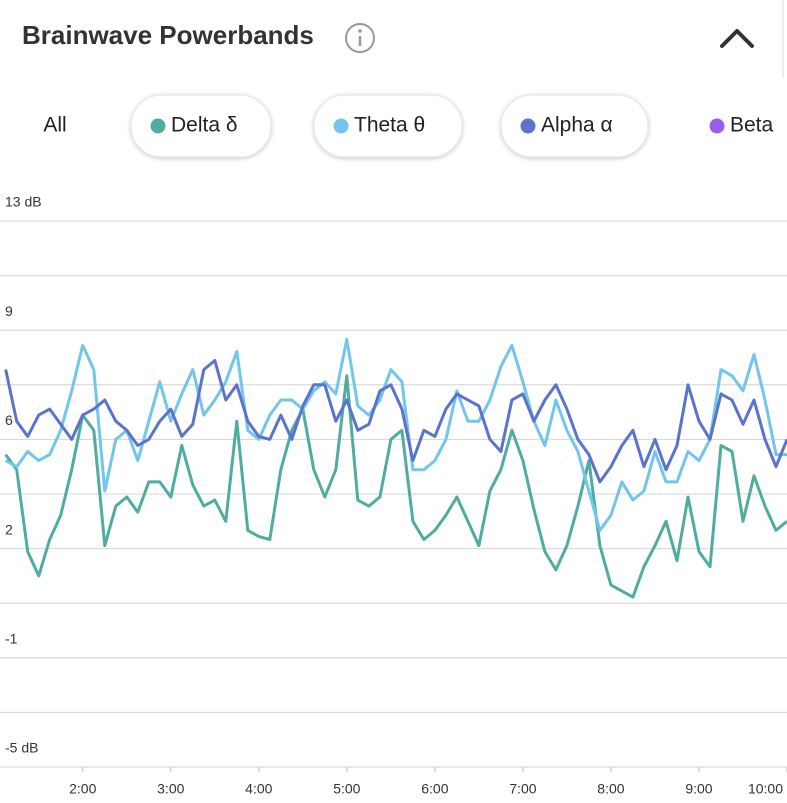  I want to click on y-tick-label: 13 dB, so click(23, 202).